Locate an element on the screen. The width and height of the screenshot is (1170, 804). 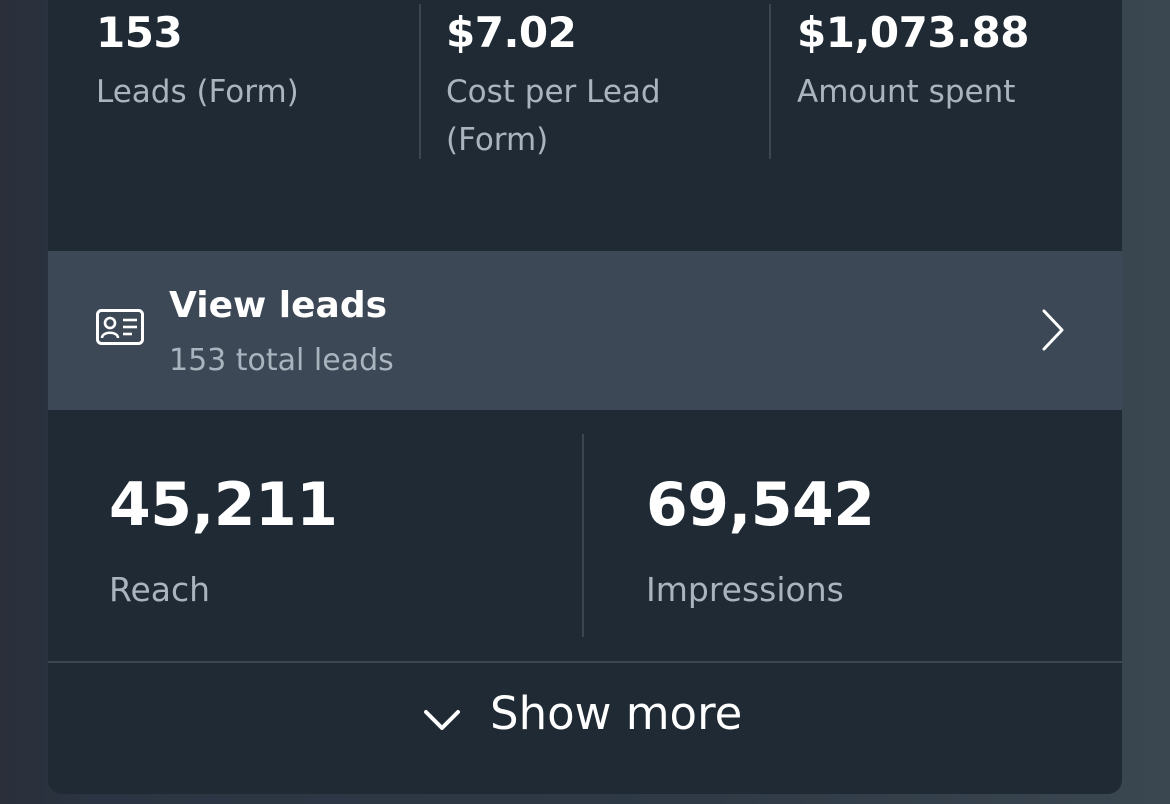
view-leads-title: View leads is located at coordinates (278, 305).